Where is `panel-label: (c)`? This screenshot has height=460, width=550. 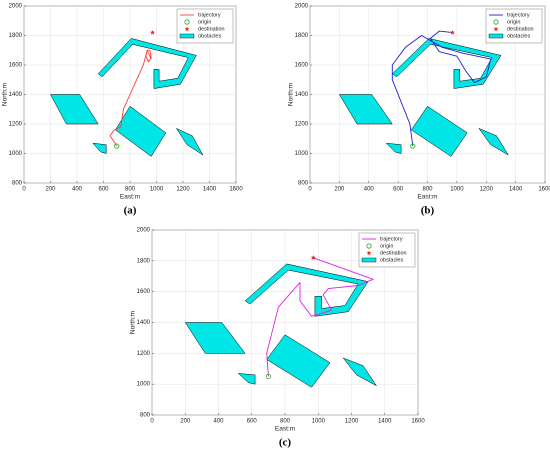
panel-label: (c) is located at coordinates (285, 443).